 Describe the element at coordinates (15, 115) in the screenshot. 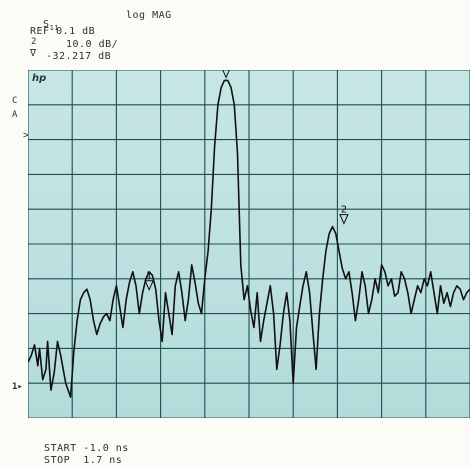

I see `channel-label-a: A` at that location.